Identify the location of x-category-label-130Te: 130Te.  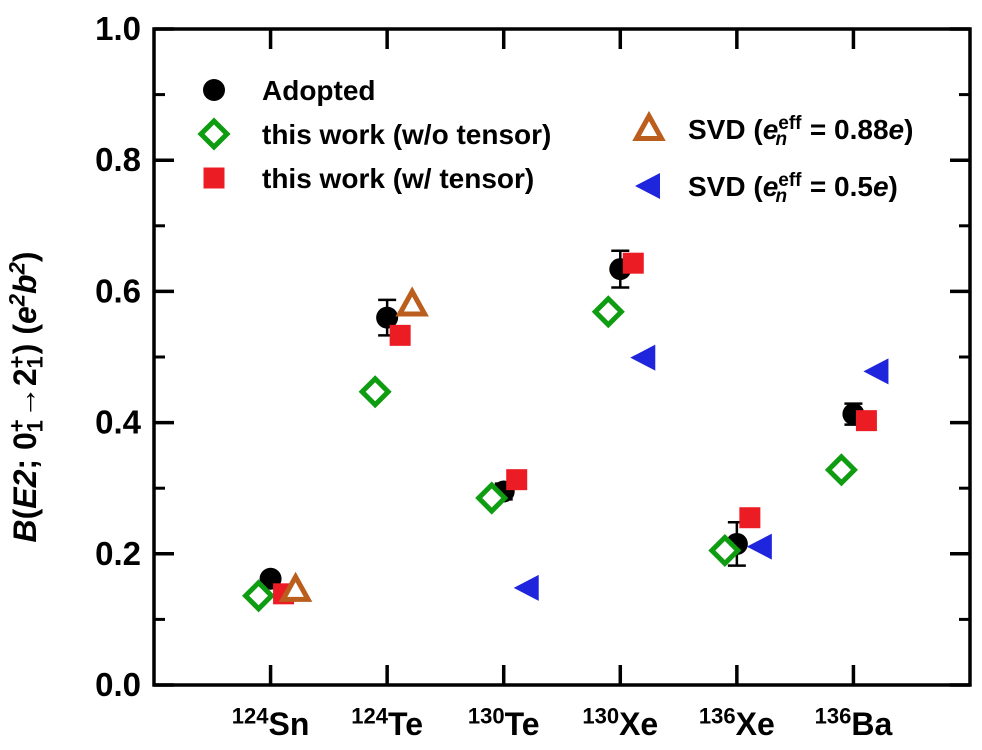
(504, 723).